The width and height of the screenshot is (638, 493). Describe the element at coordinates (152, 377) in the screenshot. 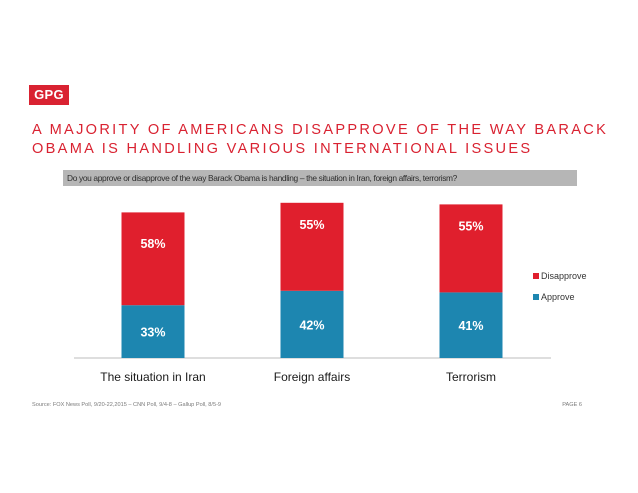

I see `x-tick-label-1: The situation in Iran` at that location.